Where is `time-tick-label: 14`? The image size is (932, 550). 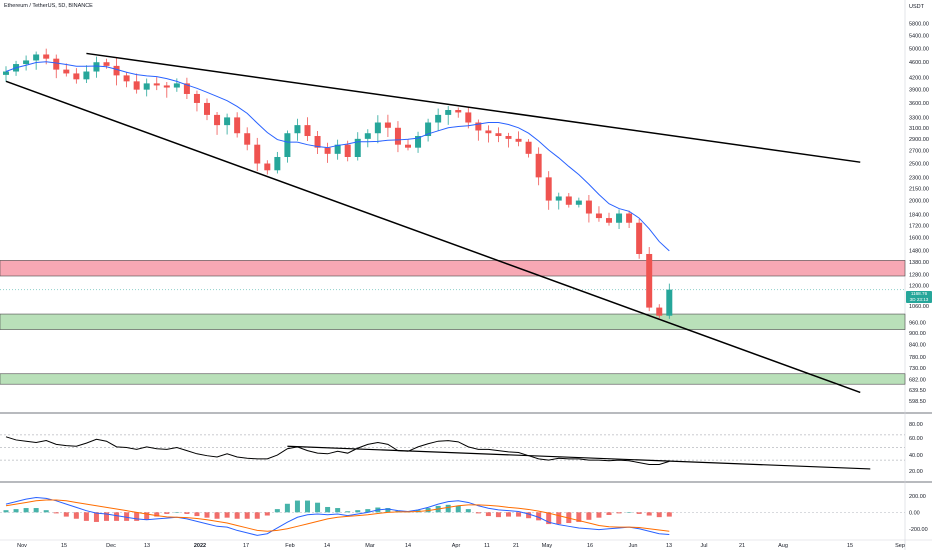
time-tick-label: 14 is located at coordinates (408, 546).